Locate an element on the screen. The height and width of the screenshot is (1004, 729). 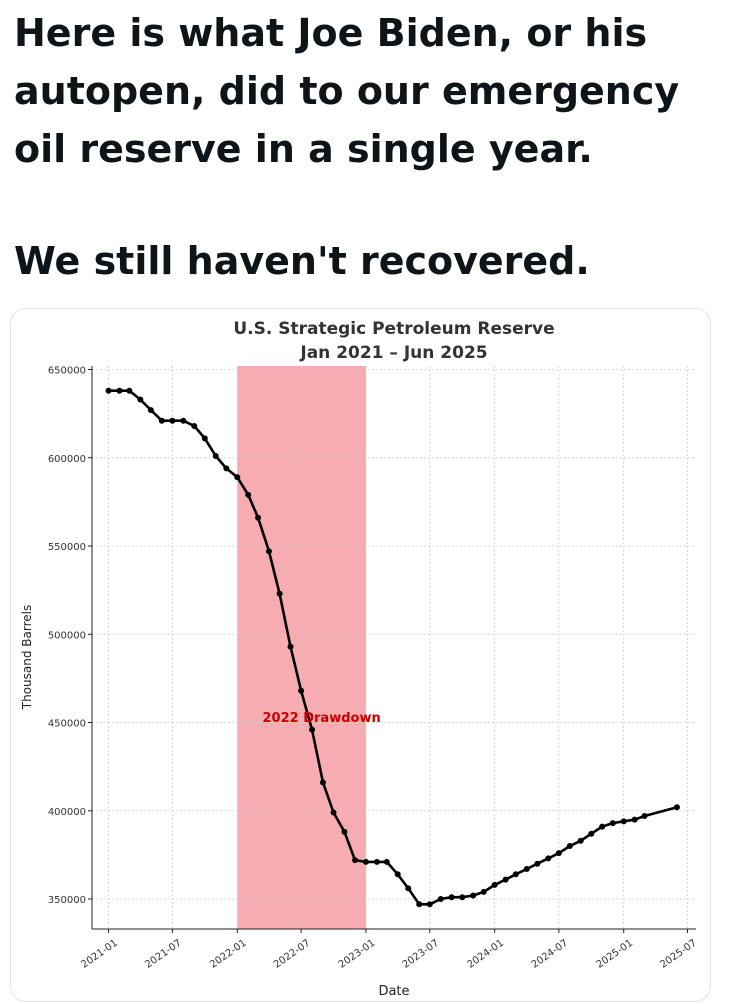
drawdown-annotation: 2022 Drawdown is located at coordinates (322, 718).